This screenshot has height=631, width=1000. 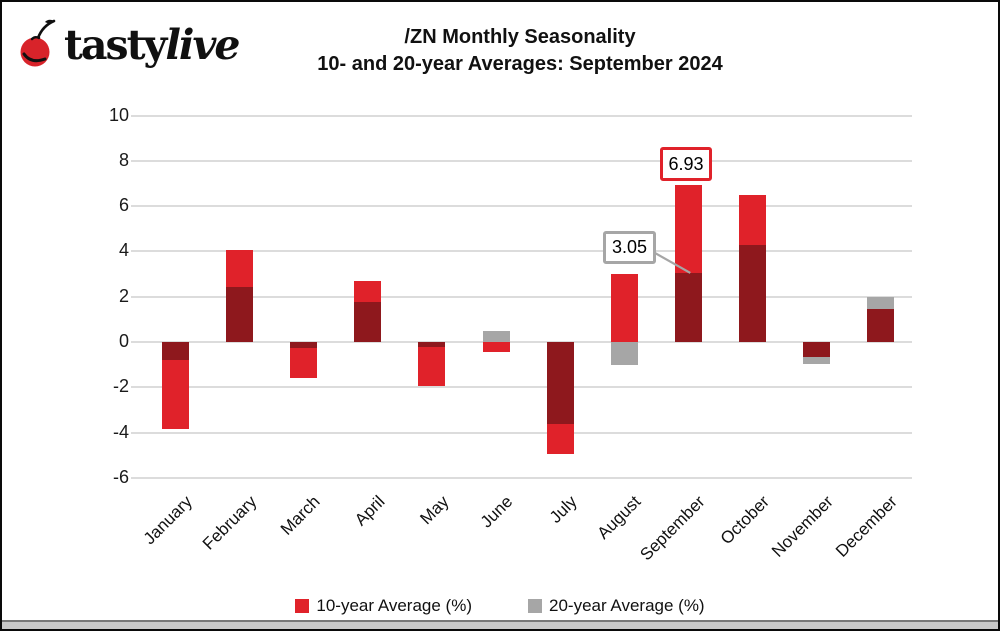 I want to click on xtick-label-july: July, so click(x=563, y=509).